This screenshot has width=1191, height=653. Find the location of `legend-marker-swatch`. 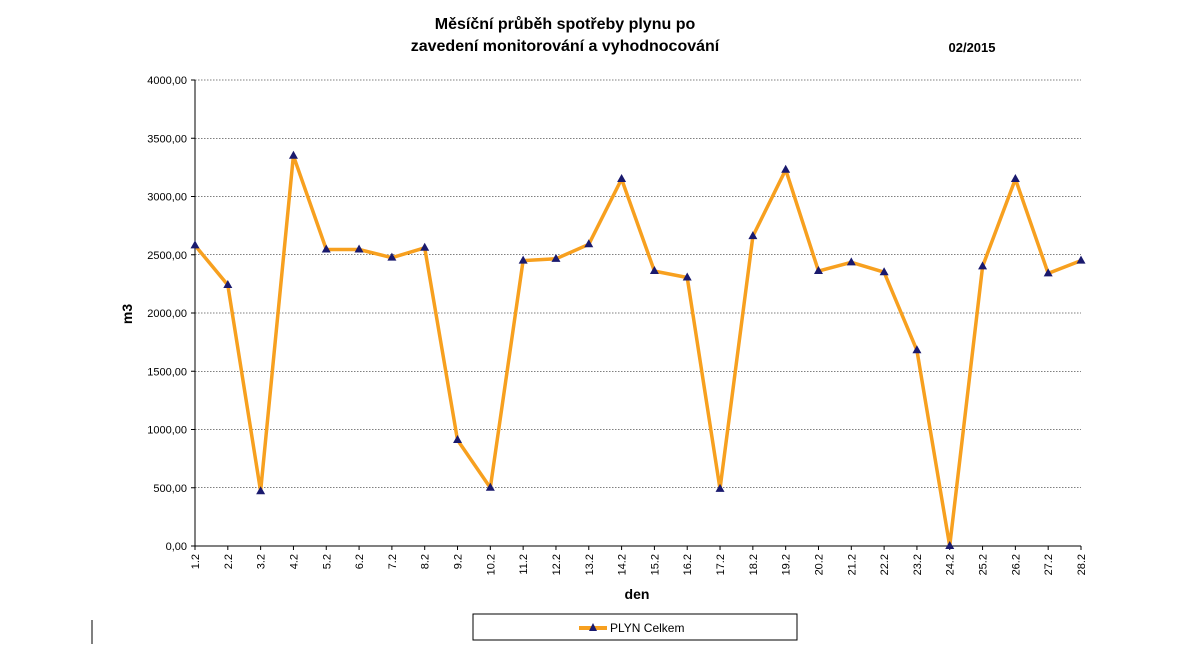

legend-marker-swatch is located at coordinates (593, 627).